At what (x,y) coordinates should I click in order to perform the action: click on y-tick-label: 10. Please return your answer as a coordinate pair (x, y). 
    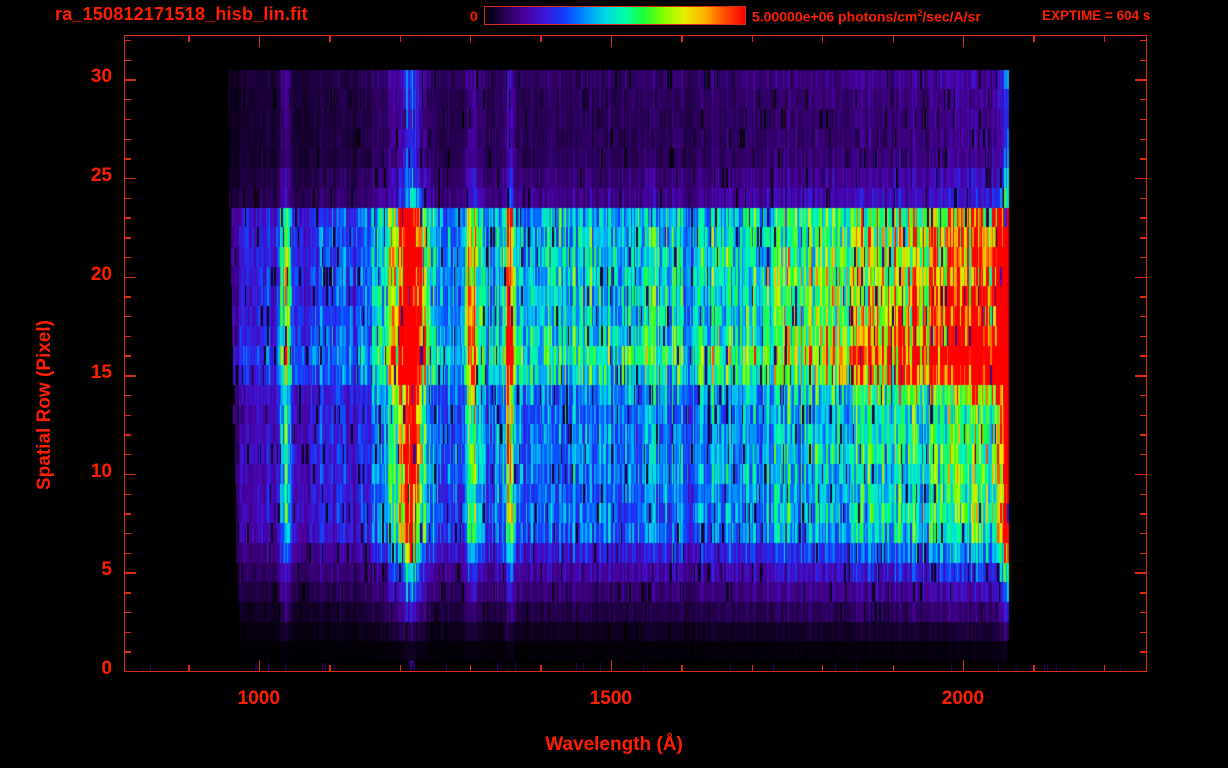
    Looking at the image, I should click on (101, 471).